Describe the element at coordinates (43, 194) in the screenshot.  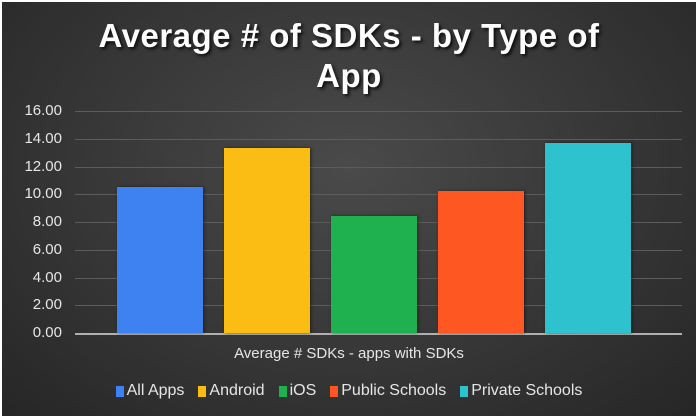
I see `y-tick-label: 10.00` at that location.